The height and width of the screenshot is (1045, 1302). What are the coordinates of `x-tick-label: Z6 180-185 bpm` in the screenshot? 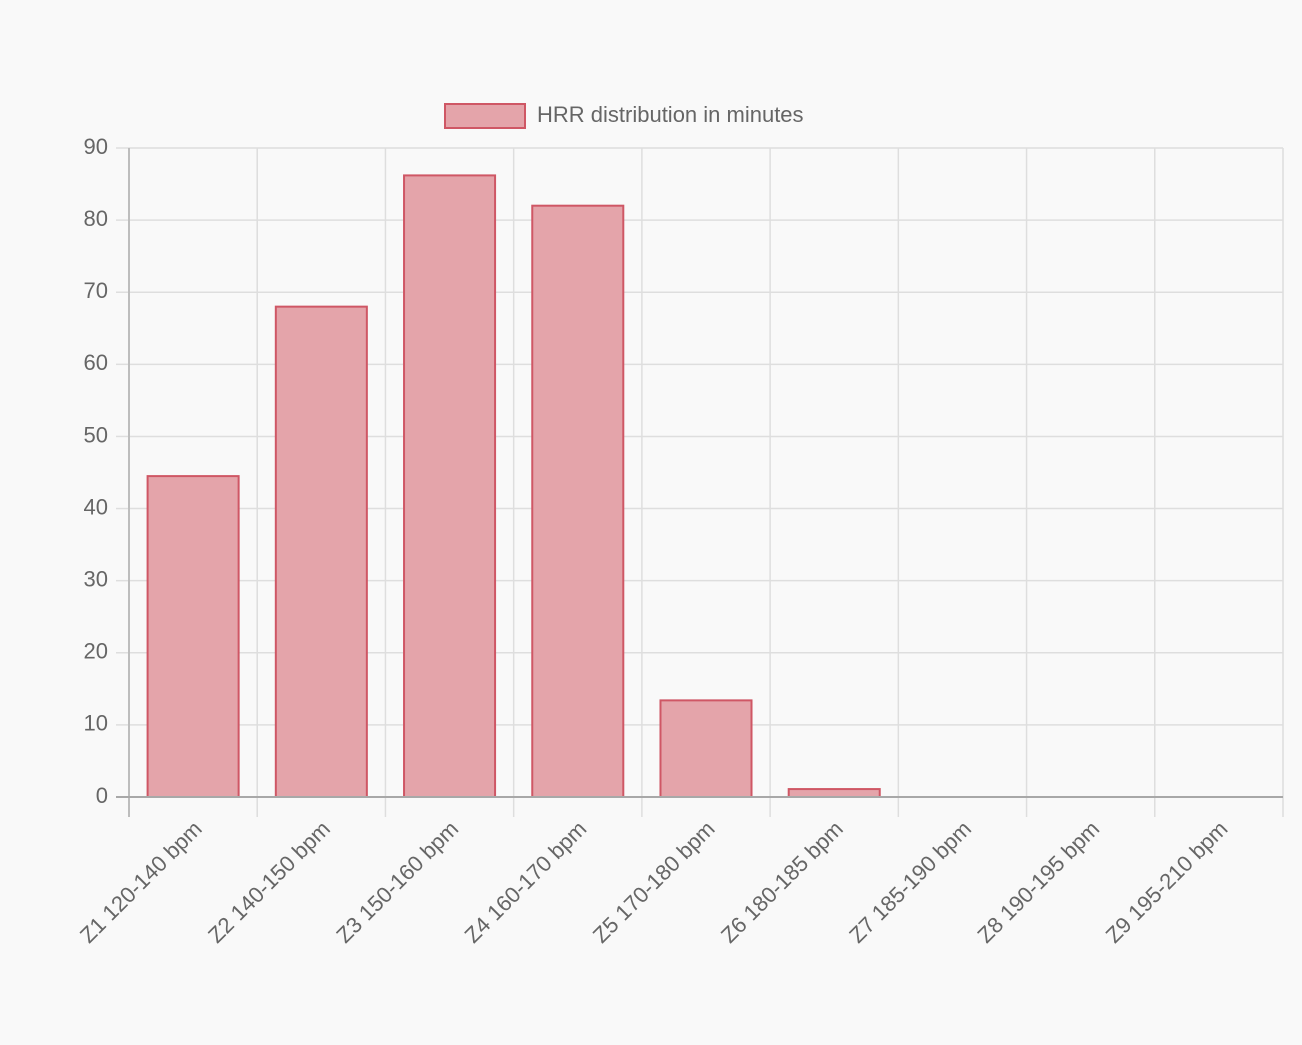 It's located at (782, 882).